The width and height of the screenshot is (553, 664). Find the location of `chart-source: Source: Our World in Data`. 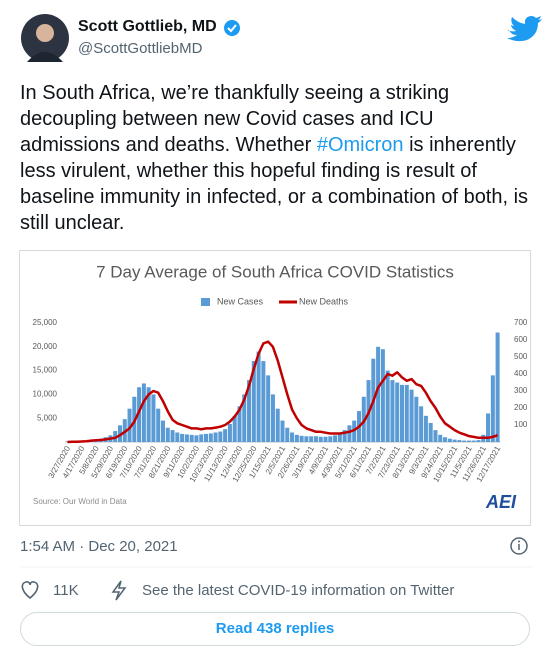

chart-source: Source: Our World in Data is located at coordinates (80, 501).